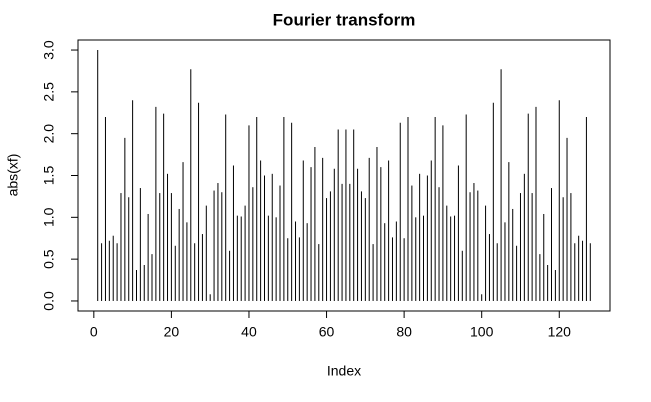 This screenshot has height=402, width=651. What do you see at coordinates (49, 217) in the screenshot?
I see `y-tick-label: 1.0` at bounding box center [49, 217].